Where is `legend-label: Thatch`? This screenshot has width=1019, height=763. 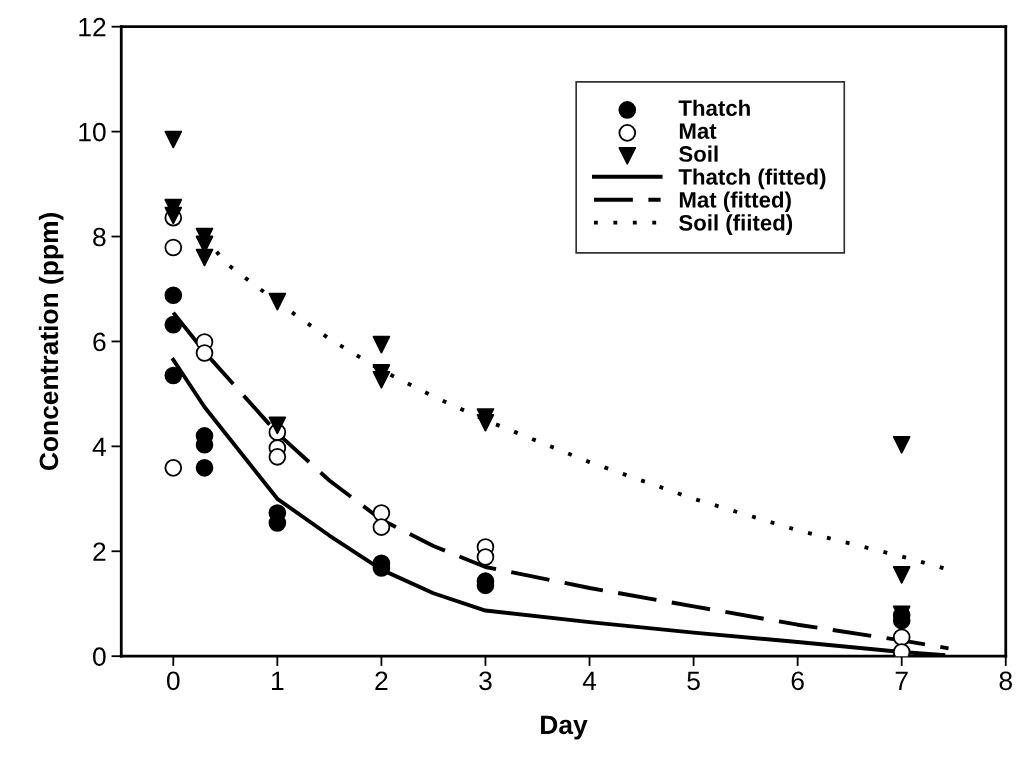 legend-label: Thatch is located at coordinates (714, 107).